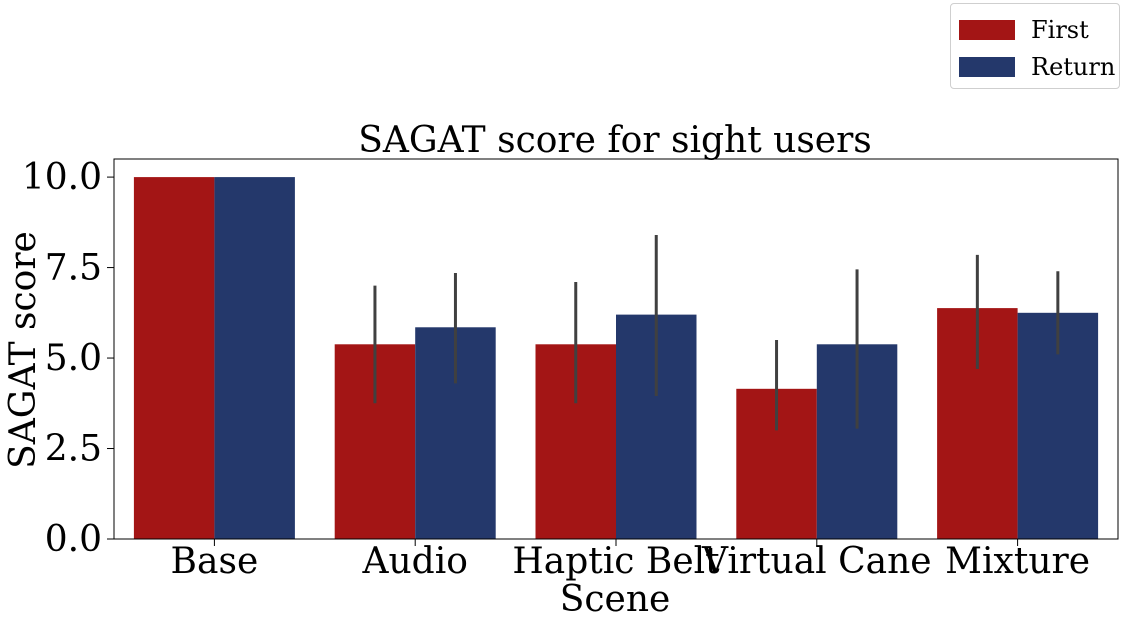 This screenshot has height=625, width=1125. I want to click on y-tick-label-1: 2.5, so click(73, 449).